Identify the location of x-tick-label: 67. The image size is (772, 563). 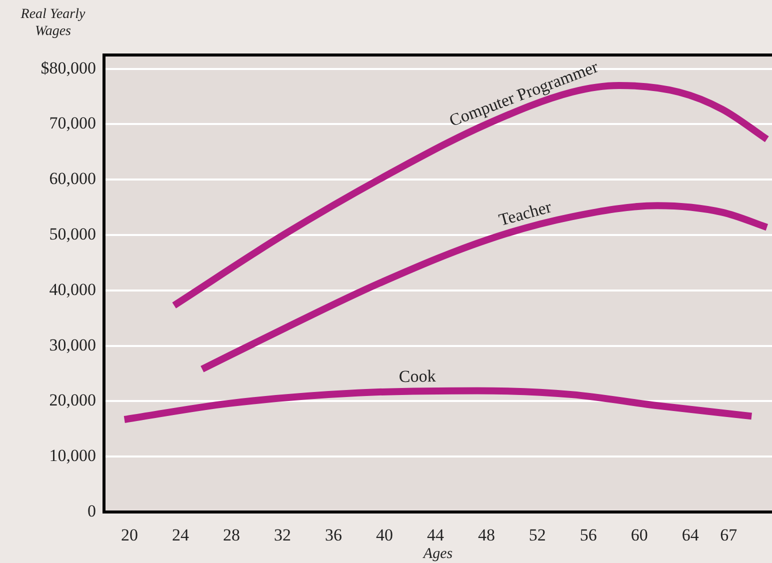
(729, 535).